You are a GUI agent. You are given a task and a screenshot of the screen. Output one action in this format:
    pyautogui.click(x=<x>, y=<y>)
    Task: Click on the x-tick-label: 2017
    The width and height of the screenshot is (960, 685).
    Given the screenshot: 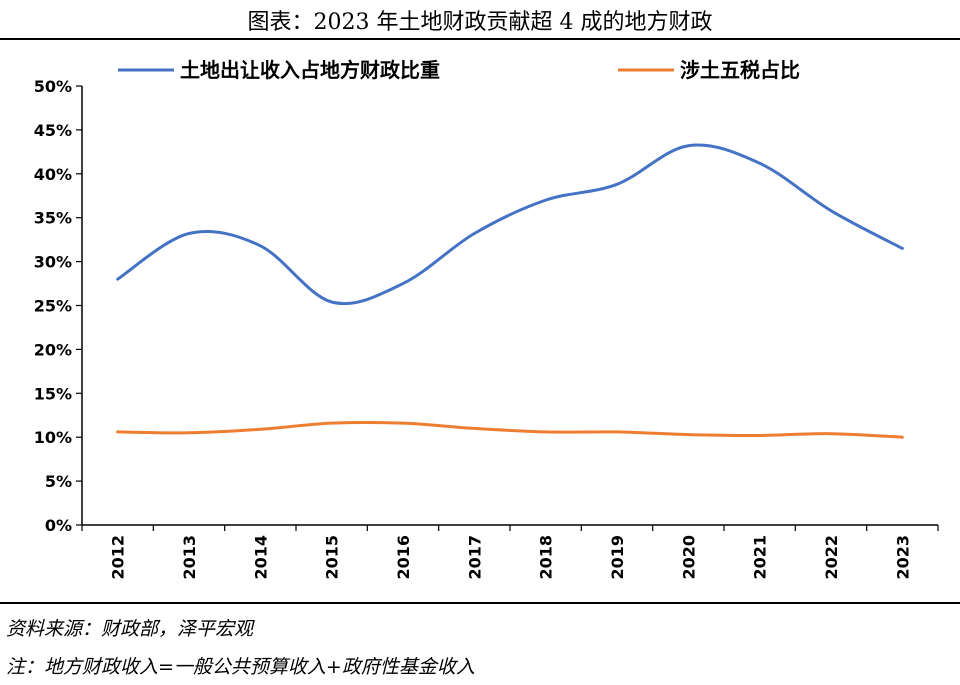 What is the action you would take?
    pyautogui.click(x=474, y=557)
    